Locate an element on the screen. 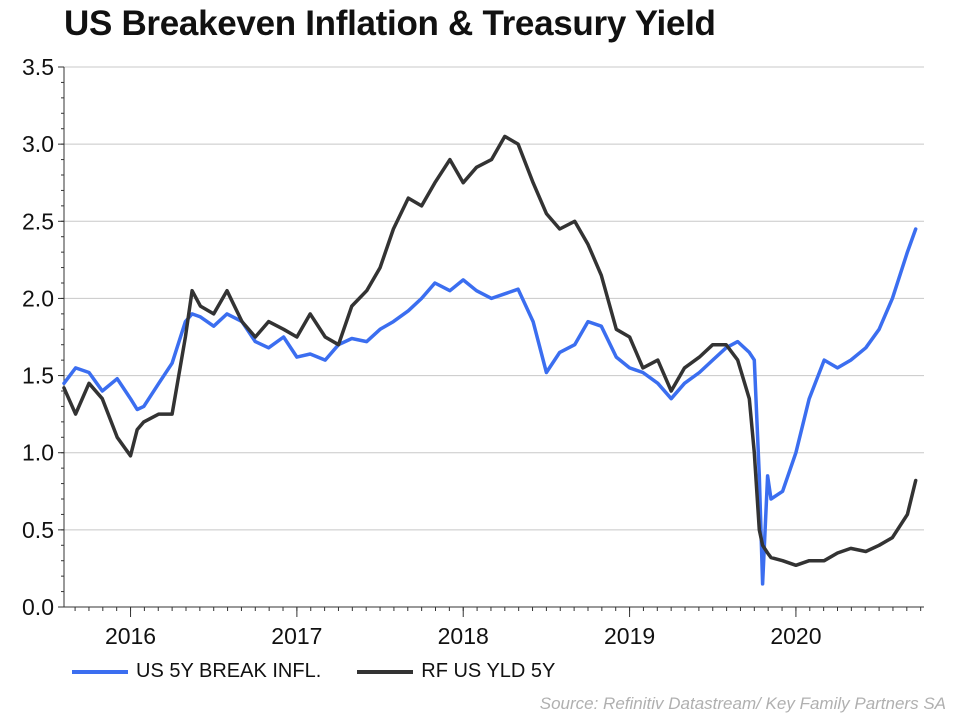 Image resolution: width=960 pixels, height=720 pixels. y-tick-label: 3.5 is located at coordinates (38, 67).